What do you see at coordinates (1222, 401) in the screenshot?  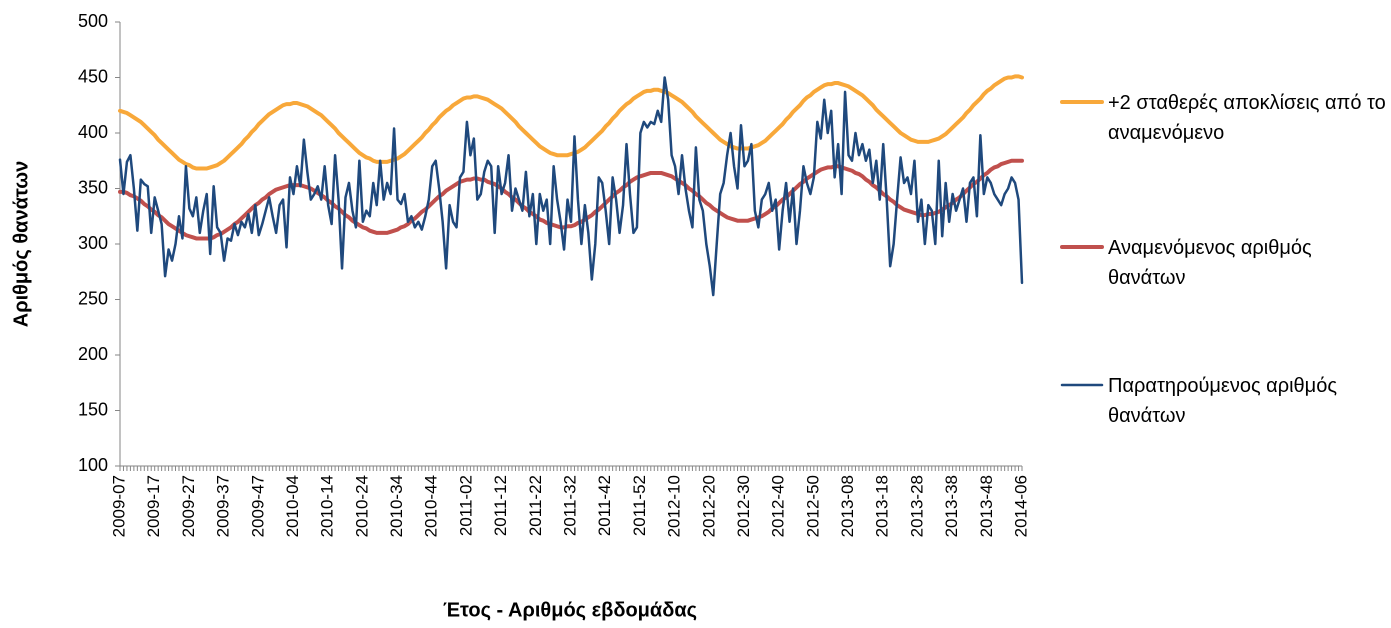 I see `legend-label: Παρατηρούμενος αριθμός θανάτων` at bounding box center [1222, 401].